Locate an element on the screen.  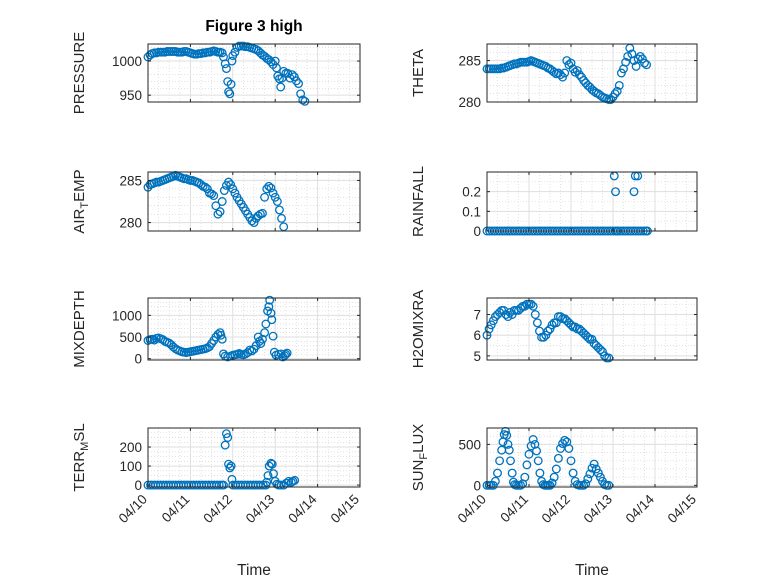
subplot-6: 5 6 7 H2OMIXRA is located at coordinates (554, 329).